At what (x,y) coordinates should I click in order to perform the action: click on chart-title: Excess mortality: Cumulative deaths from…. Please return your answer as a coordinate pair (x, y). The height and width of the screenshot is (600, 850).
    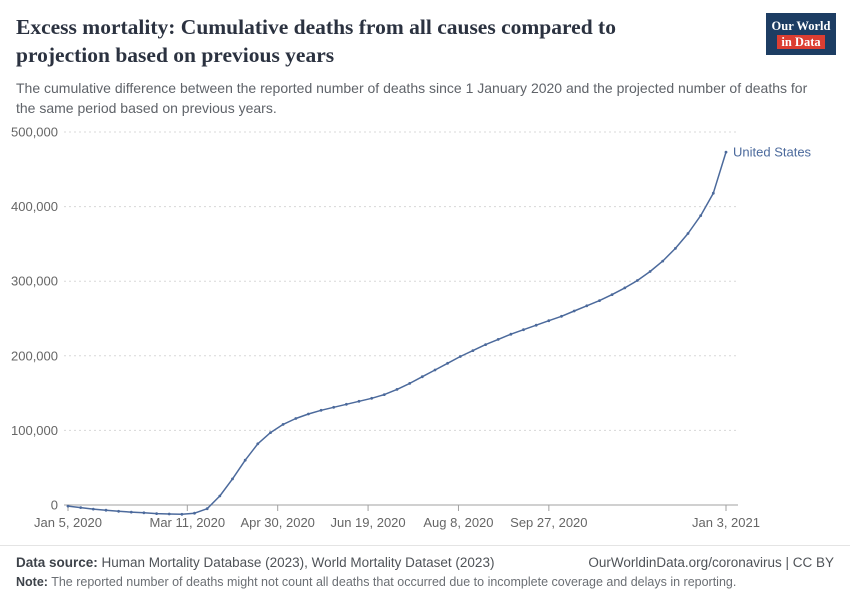
    Looking at the image, I should click on (316, 41).